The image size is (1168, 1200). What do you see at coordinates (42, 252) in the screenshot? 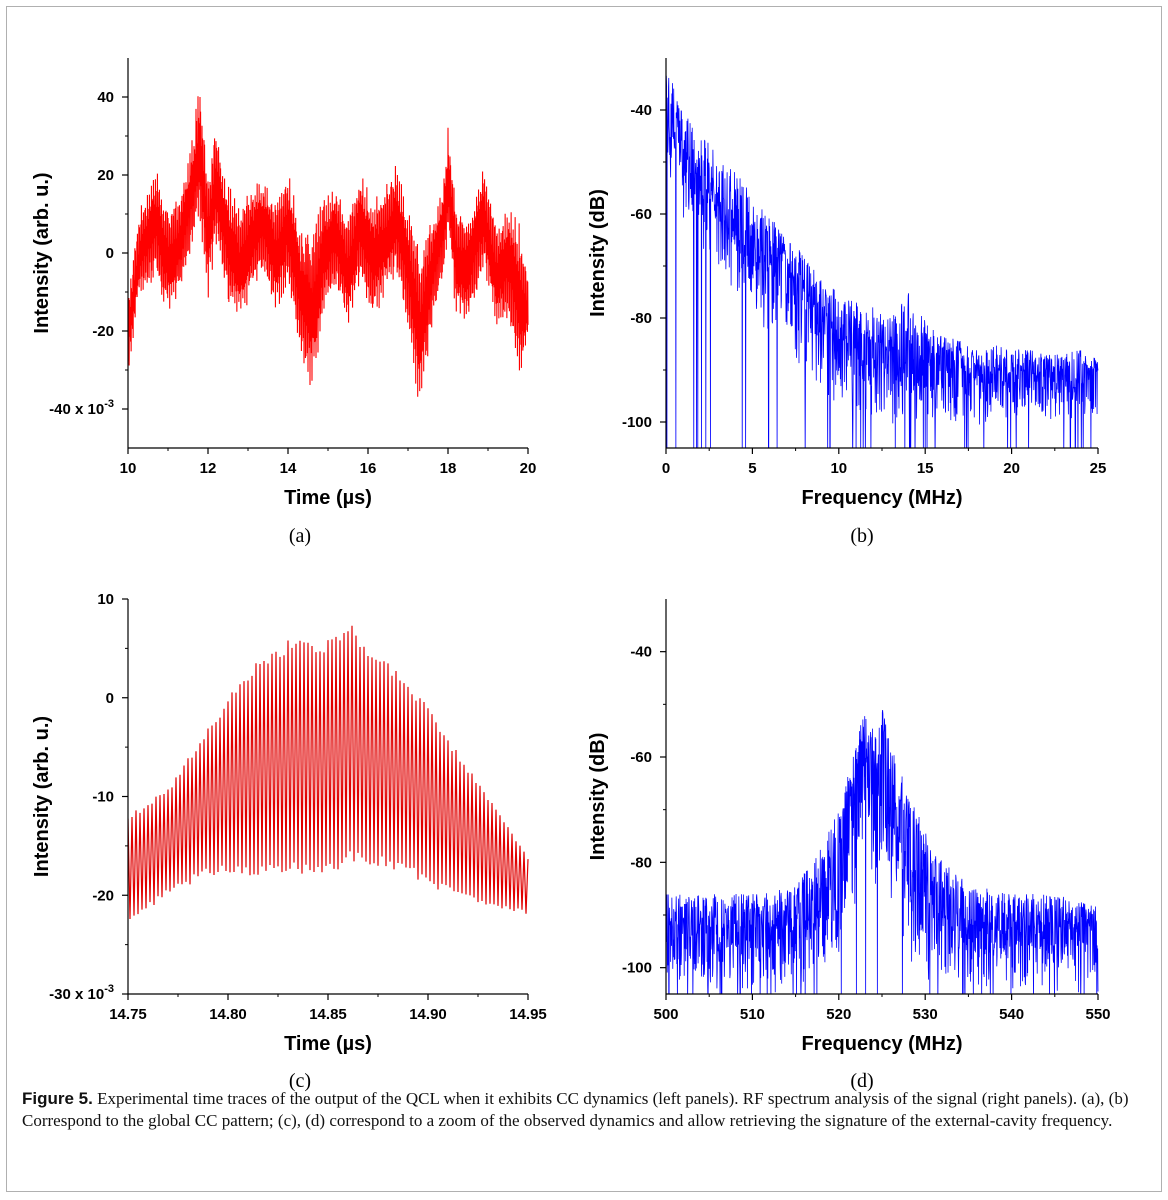
I see `y-axis-title-a: Intensity (arb. u.)` at bounding box center [42, 252].